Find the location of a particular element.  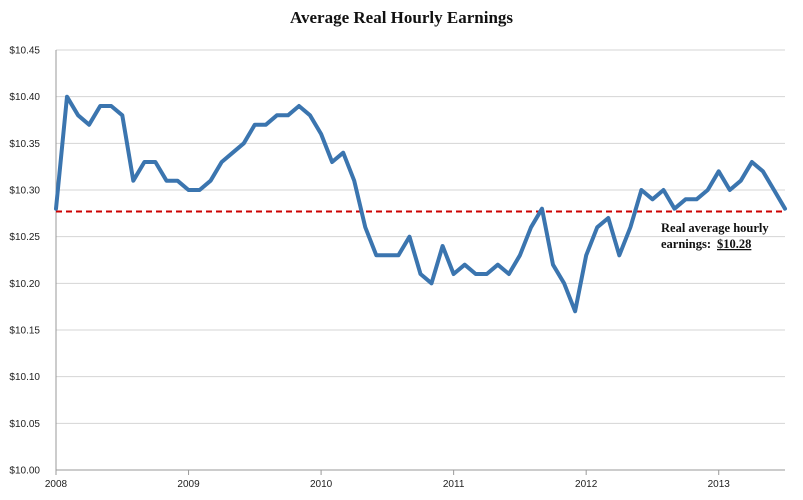

y-tick-label: $10.20 is located at coordinates (24, 284).